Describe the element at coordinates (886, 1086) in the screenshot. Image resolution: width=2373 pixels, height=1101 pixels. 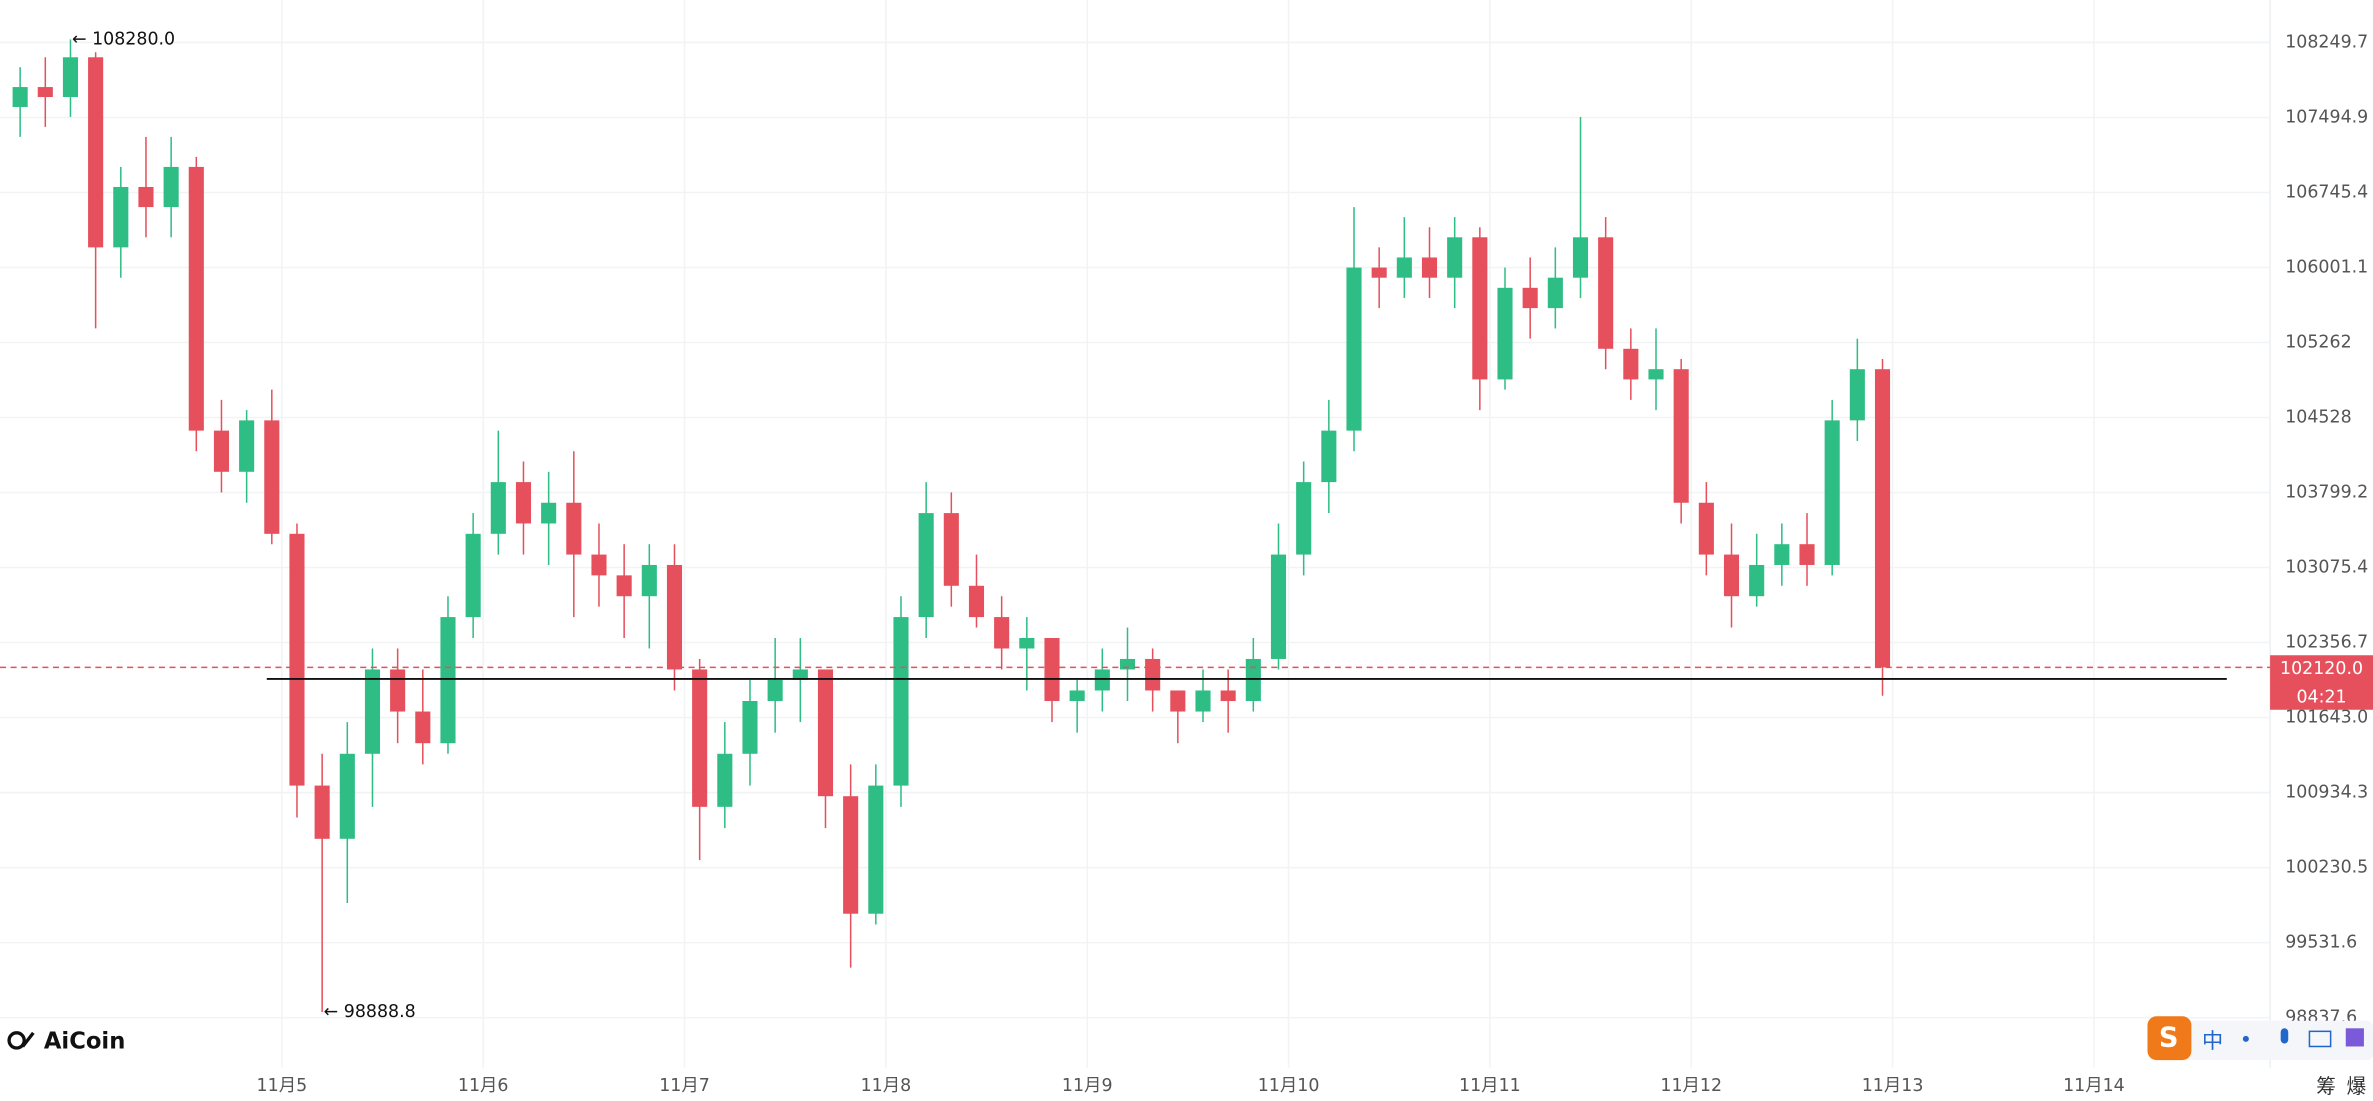
I see `x-tick-label: 11月8` at that location.